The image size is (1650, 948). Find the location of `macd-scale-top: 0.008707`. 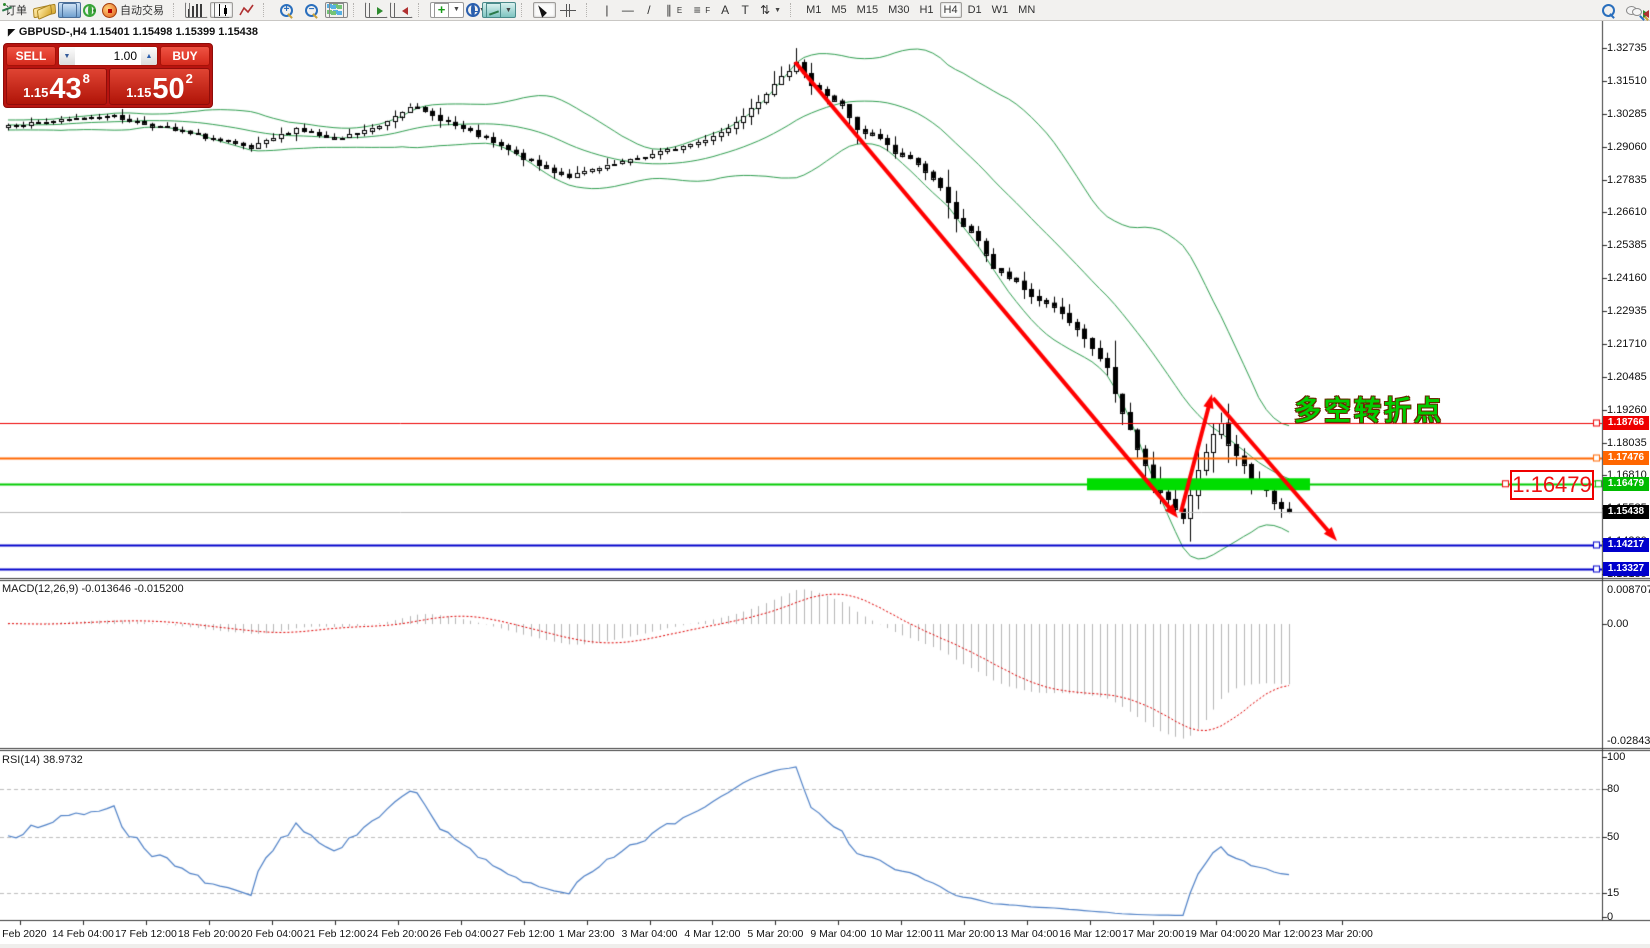

macd-scale-top: 0.008707 is located at coordinates (1628, 590).